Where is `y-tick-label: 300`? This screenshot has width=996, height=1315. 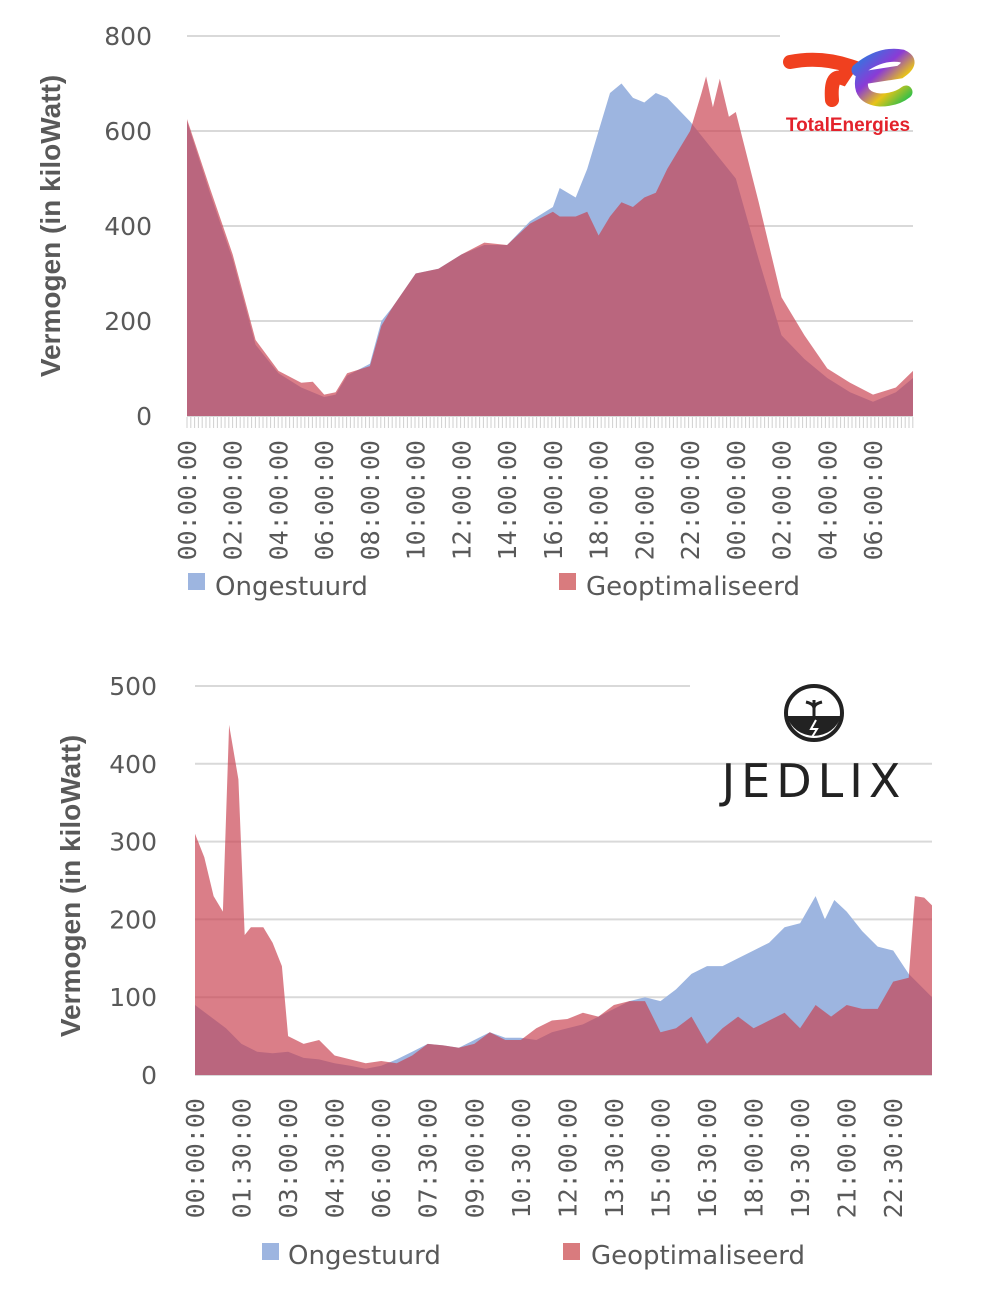
y-tick-label: 300 is located at coordinates (133, 842).